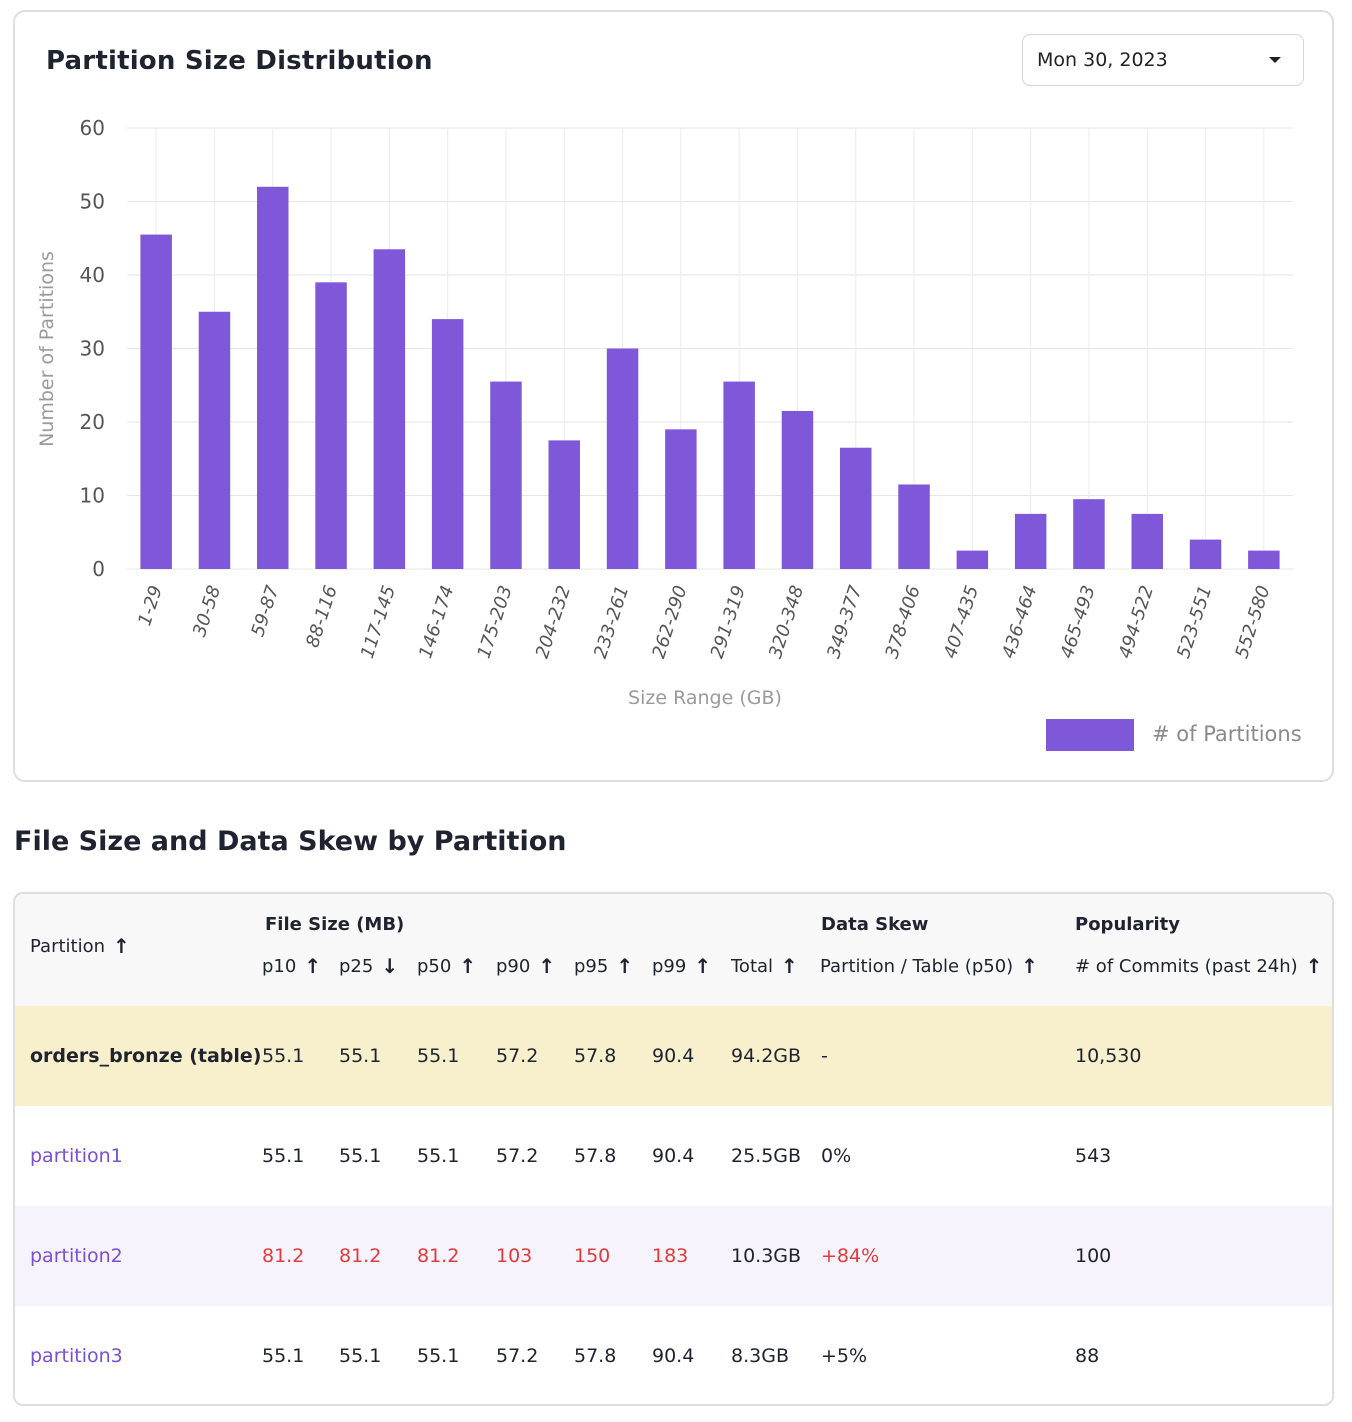 This screenshot has width=1352, height=1422. I want to click on y-tick-label: 0, so click(98, 569).